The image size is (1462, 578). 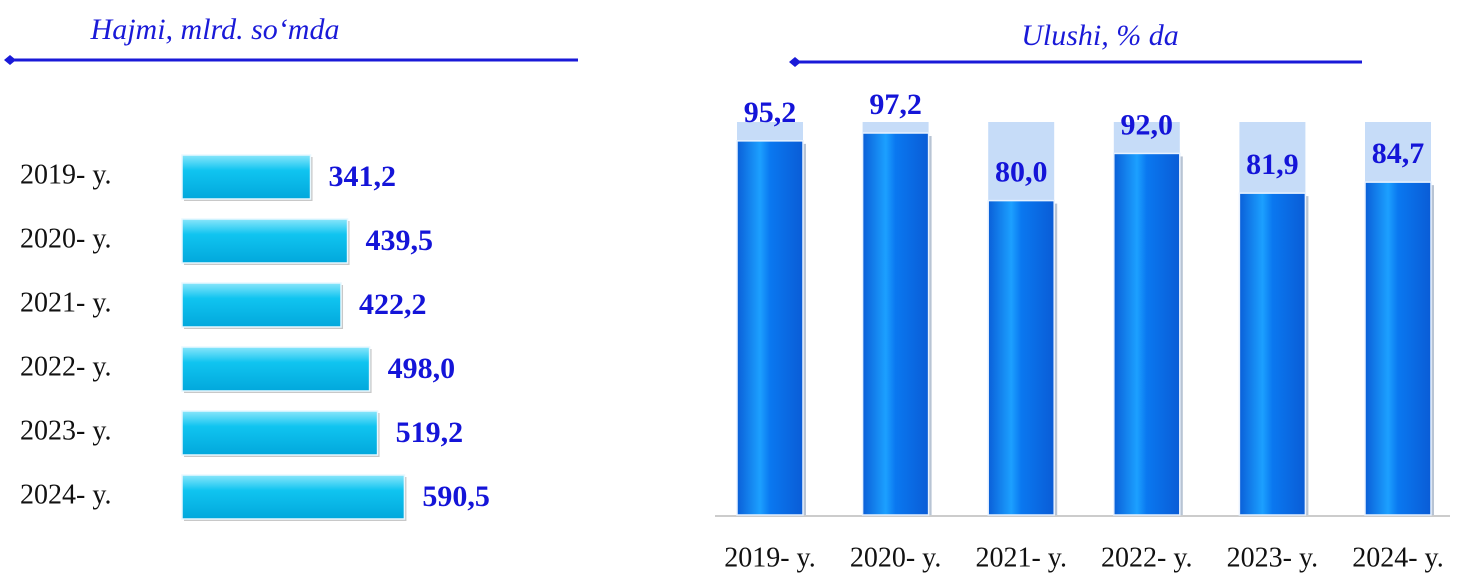 I want to click on x-tick-label: 2022- y., so click(x=1147, y=557).